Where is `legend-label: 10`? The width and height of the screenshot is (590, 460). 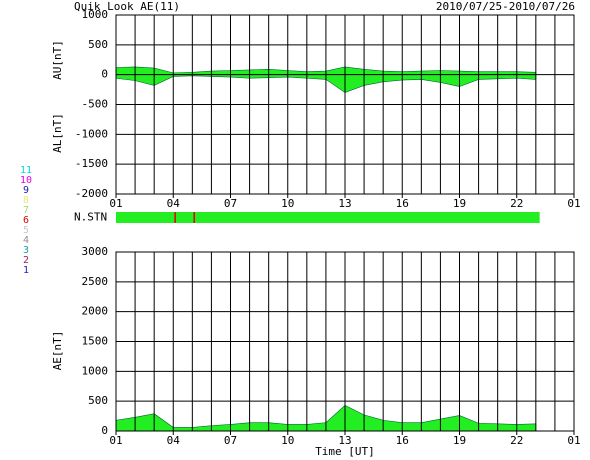
legend-label: 10 is located at coordinates (26, 180).